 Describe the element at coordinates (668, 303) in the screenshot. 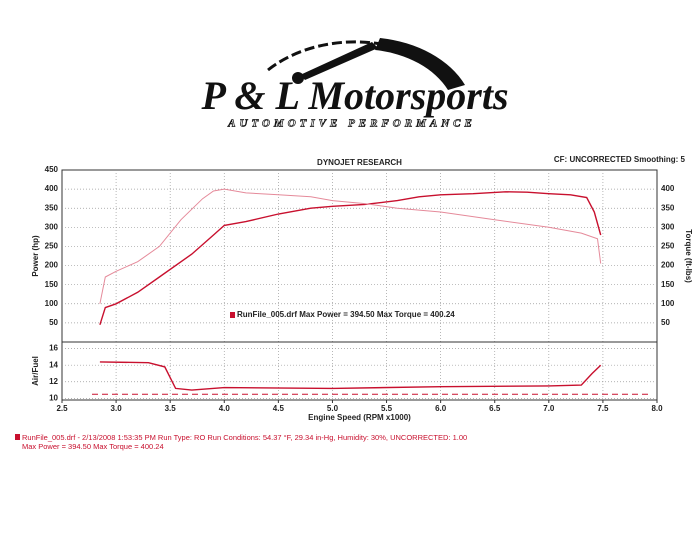

I see `y2-tick-label: 100` at that location.